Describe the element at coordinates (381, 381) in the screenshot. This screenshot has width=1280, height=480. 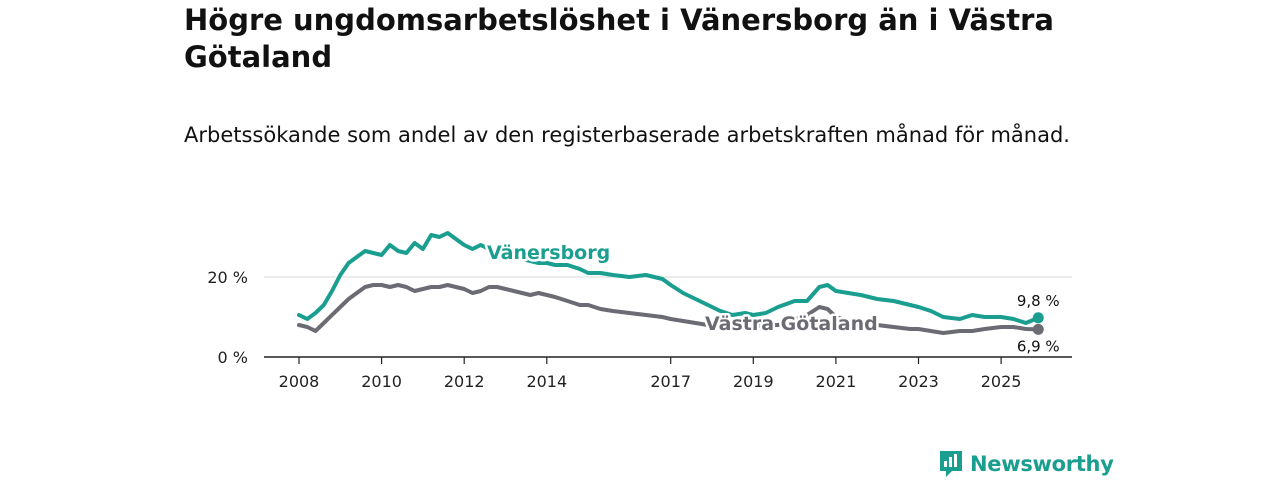
I see `x-tick-label: 2010` at that location.